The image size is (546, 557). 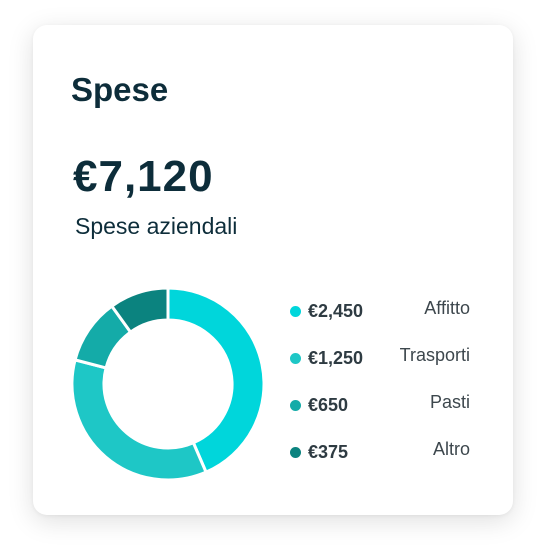 I want to click on legend-label: Pasti, so click(x=449, y=402).